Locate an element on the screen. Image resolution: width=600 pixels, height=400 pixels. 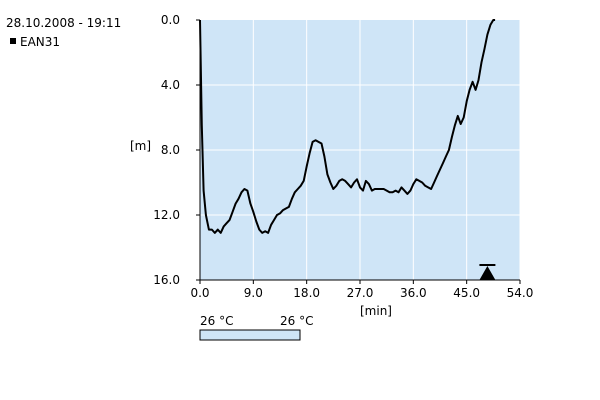
y-tick-label: 12.0 is located at coordinates (166, 215).